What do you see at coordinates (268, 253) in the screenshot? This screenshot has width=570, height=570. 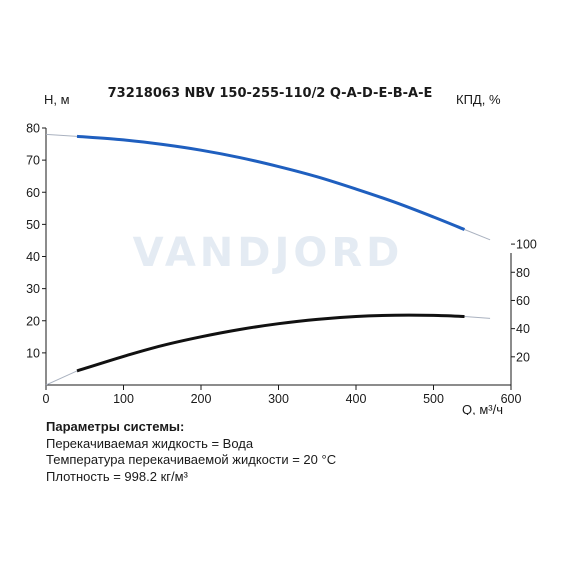 I see `watermark-logo: VANDJORD` at bounding box center [268, 253].